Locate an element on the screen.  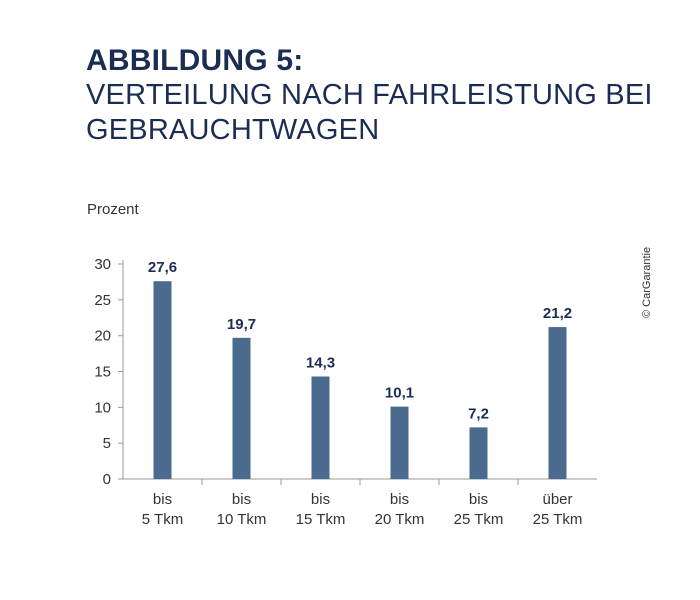
bar-value-label: 21,2 is located at coordinates (557, 313).